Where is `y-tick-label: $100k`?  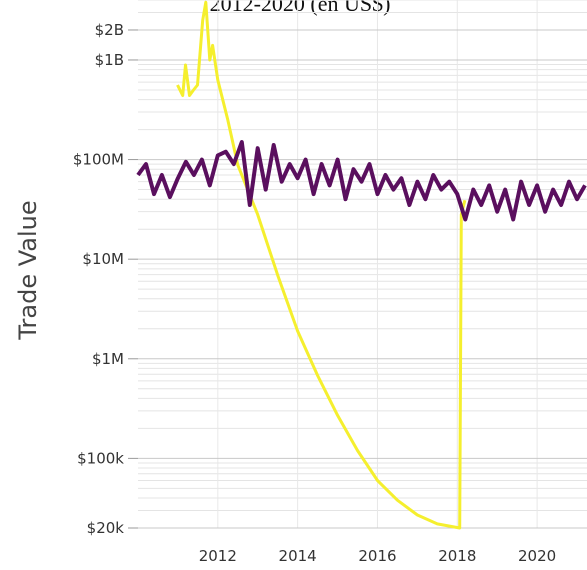
y-tick-label: $100k is located at coordinates (100, 458).